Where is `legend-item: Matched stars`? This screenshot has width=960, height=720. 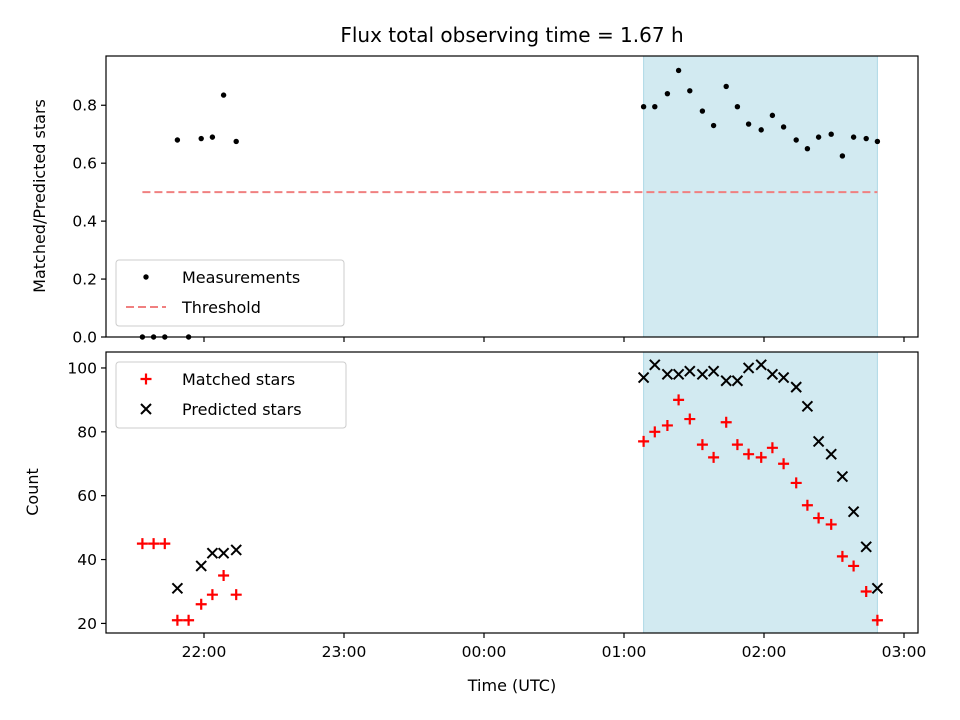 legend-item: Matched stars is located at coordinates (217, 379).